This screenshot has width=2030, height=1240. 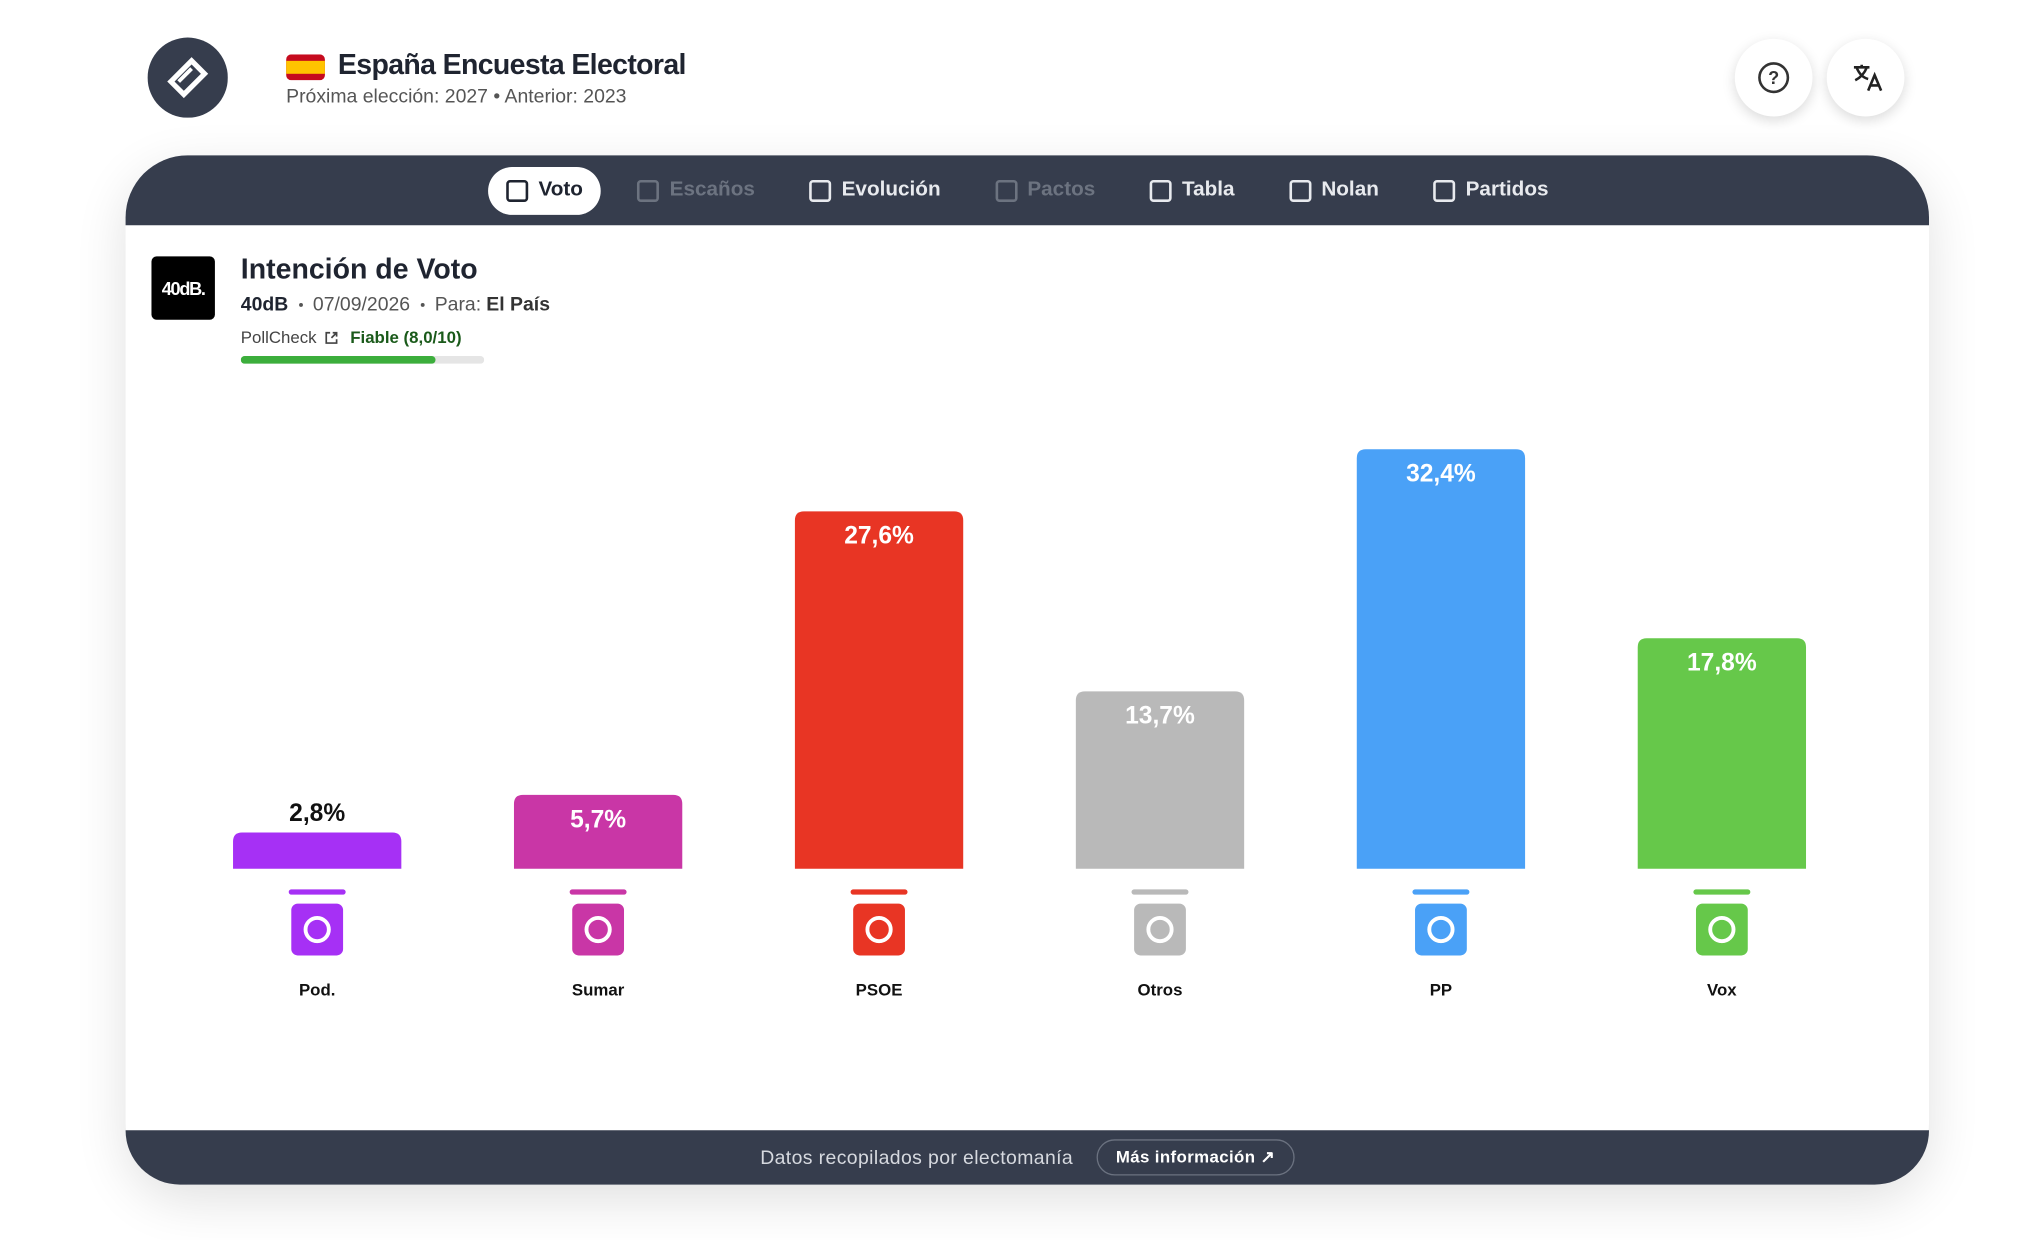 I want to click on pollcheck-row: PollCheck Fiable (8,0/10), so click(x=351, y=337).